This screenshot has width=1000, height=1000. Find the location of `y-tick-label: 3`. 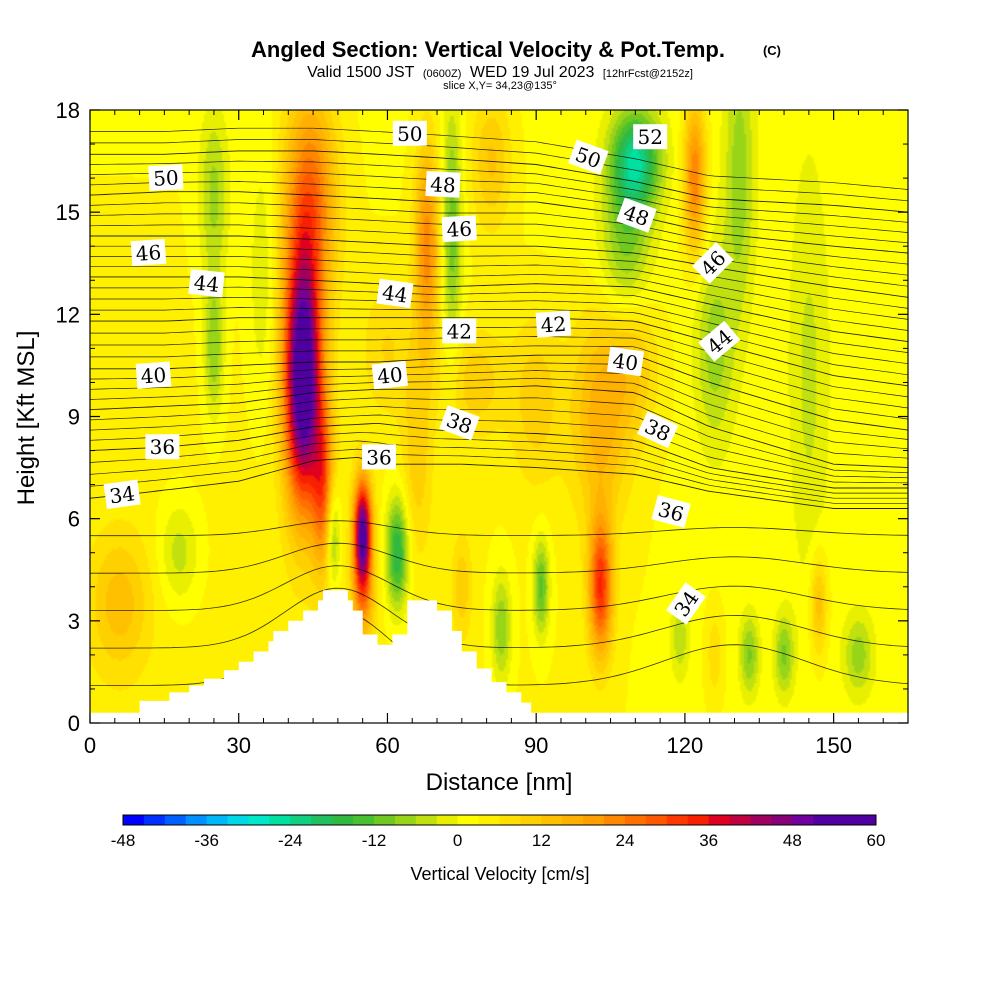

y-tick-label: 3 is located at coordinates (74, 621).